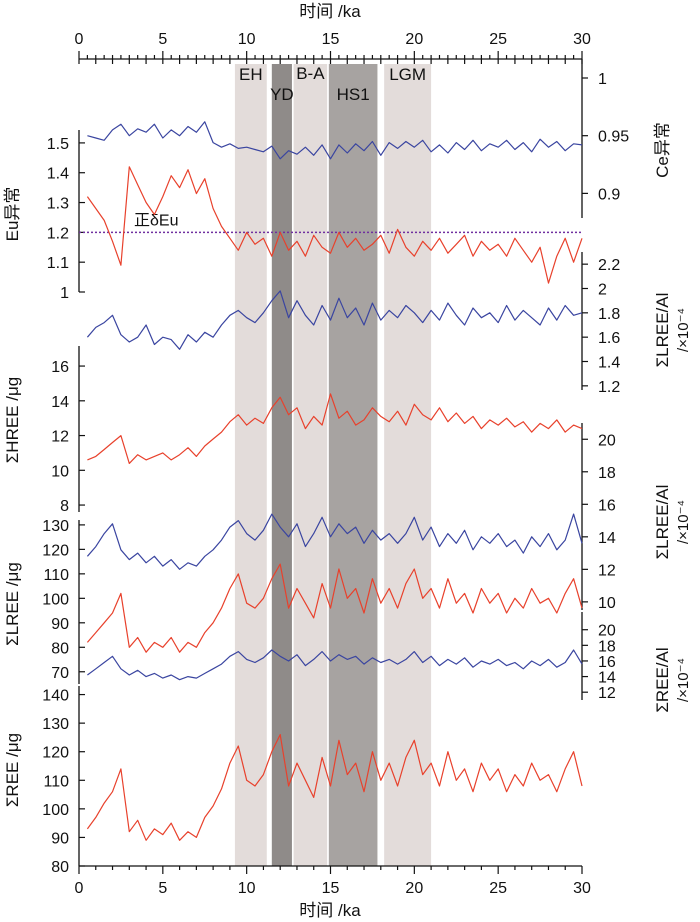 This screenshot has width=700, height=922. I want to click on top-x-axis-title: 时间 /ka, so click(330, 11).